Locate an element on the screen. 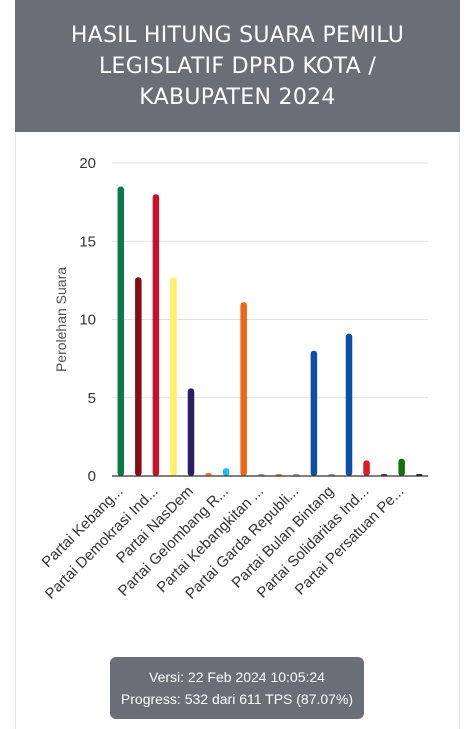 The width and height of the screenshot is (474, 729). y-axis-ticks: 0 5 10 15 20 is located at coordinates (87, 320).